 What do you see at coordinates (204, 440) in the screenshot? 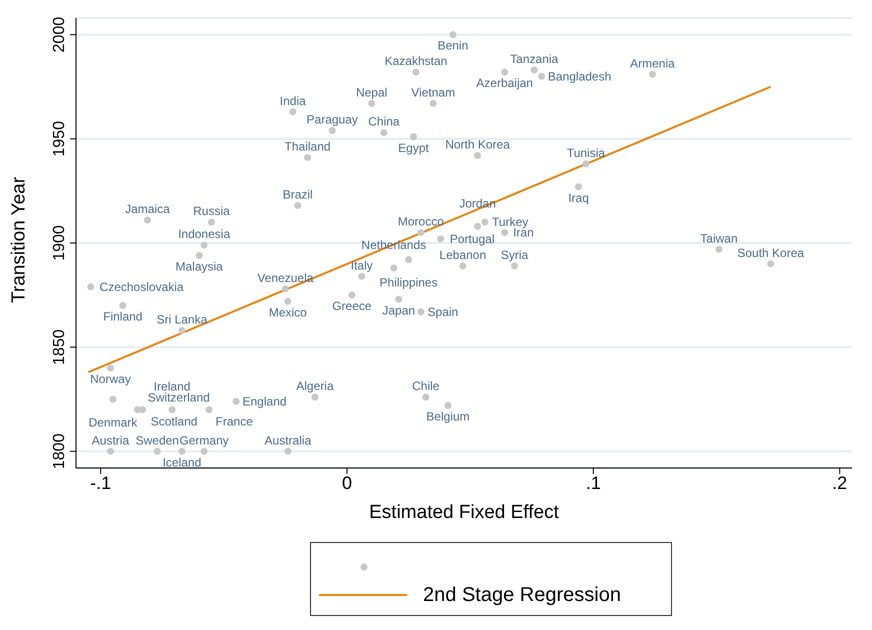
I see `annotation: Germany` at bounding box center [204, 440].